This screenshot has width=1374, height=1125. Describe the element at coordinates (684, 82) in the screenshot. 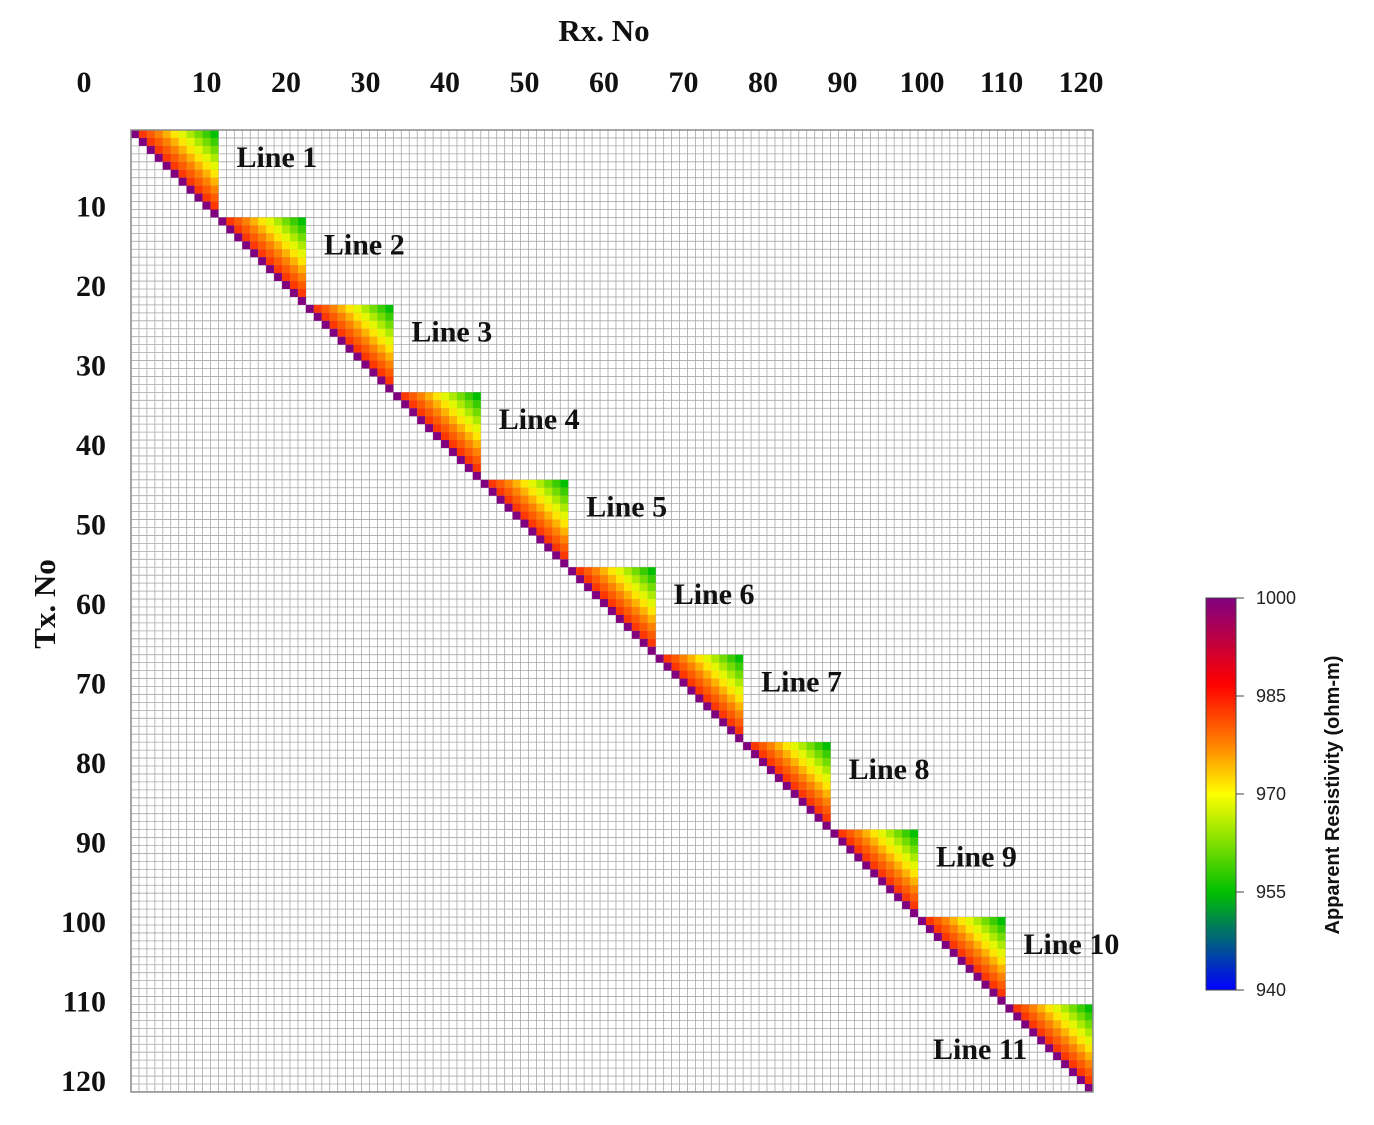

I see `x-tick-label: 70` at that location.